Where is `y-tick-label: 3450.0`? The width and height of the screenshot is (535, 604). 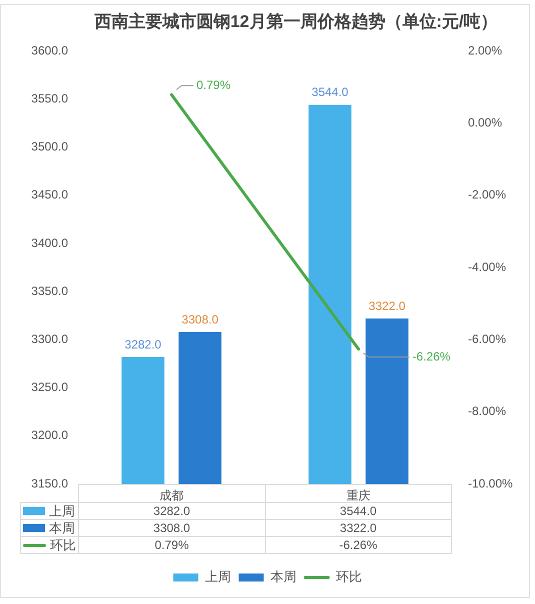 y-tick-label: 3450.0 is located at coordinates (49, 195).